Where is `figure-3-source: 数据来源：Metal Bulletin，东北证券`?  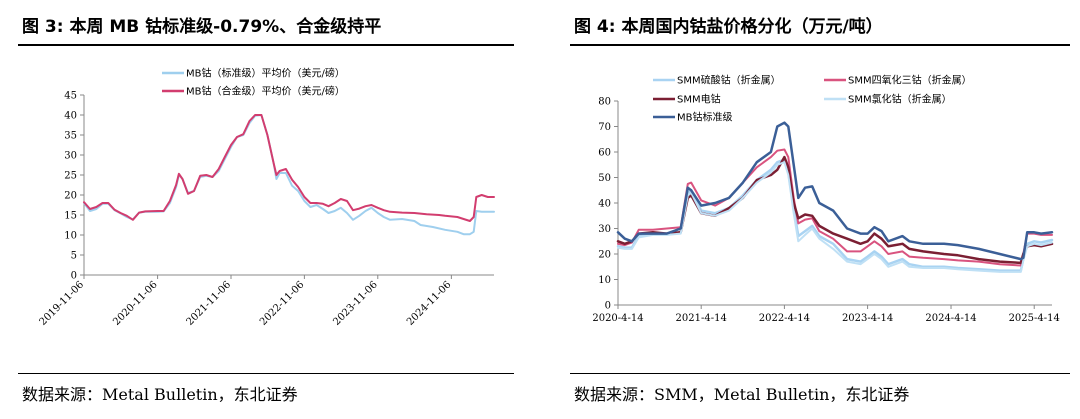
figure-3-source: 数据来源：Metal Bulletin，东北证券 is located at coordinates (160, 394).